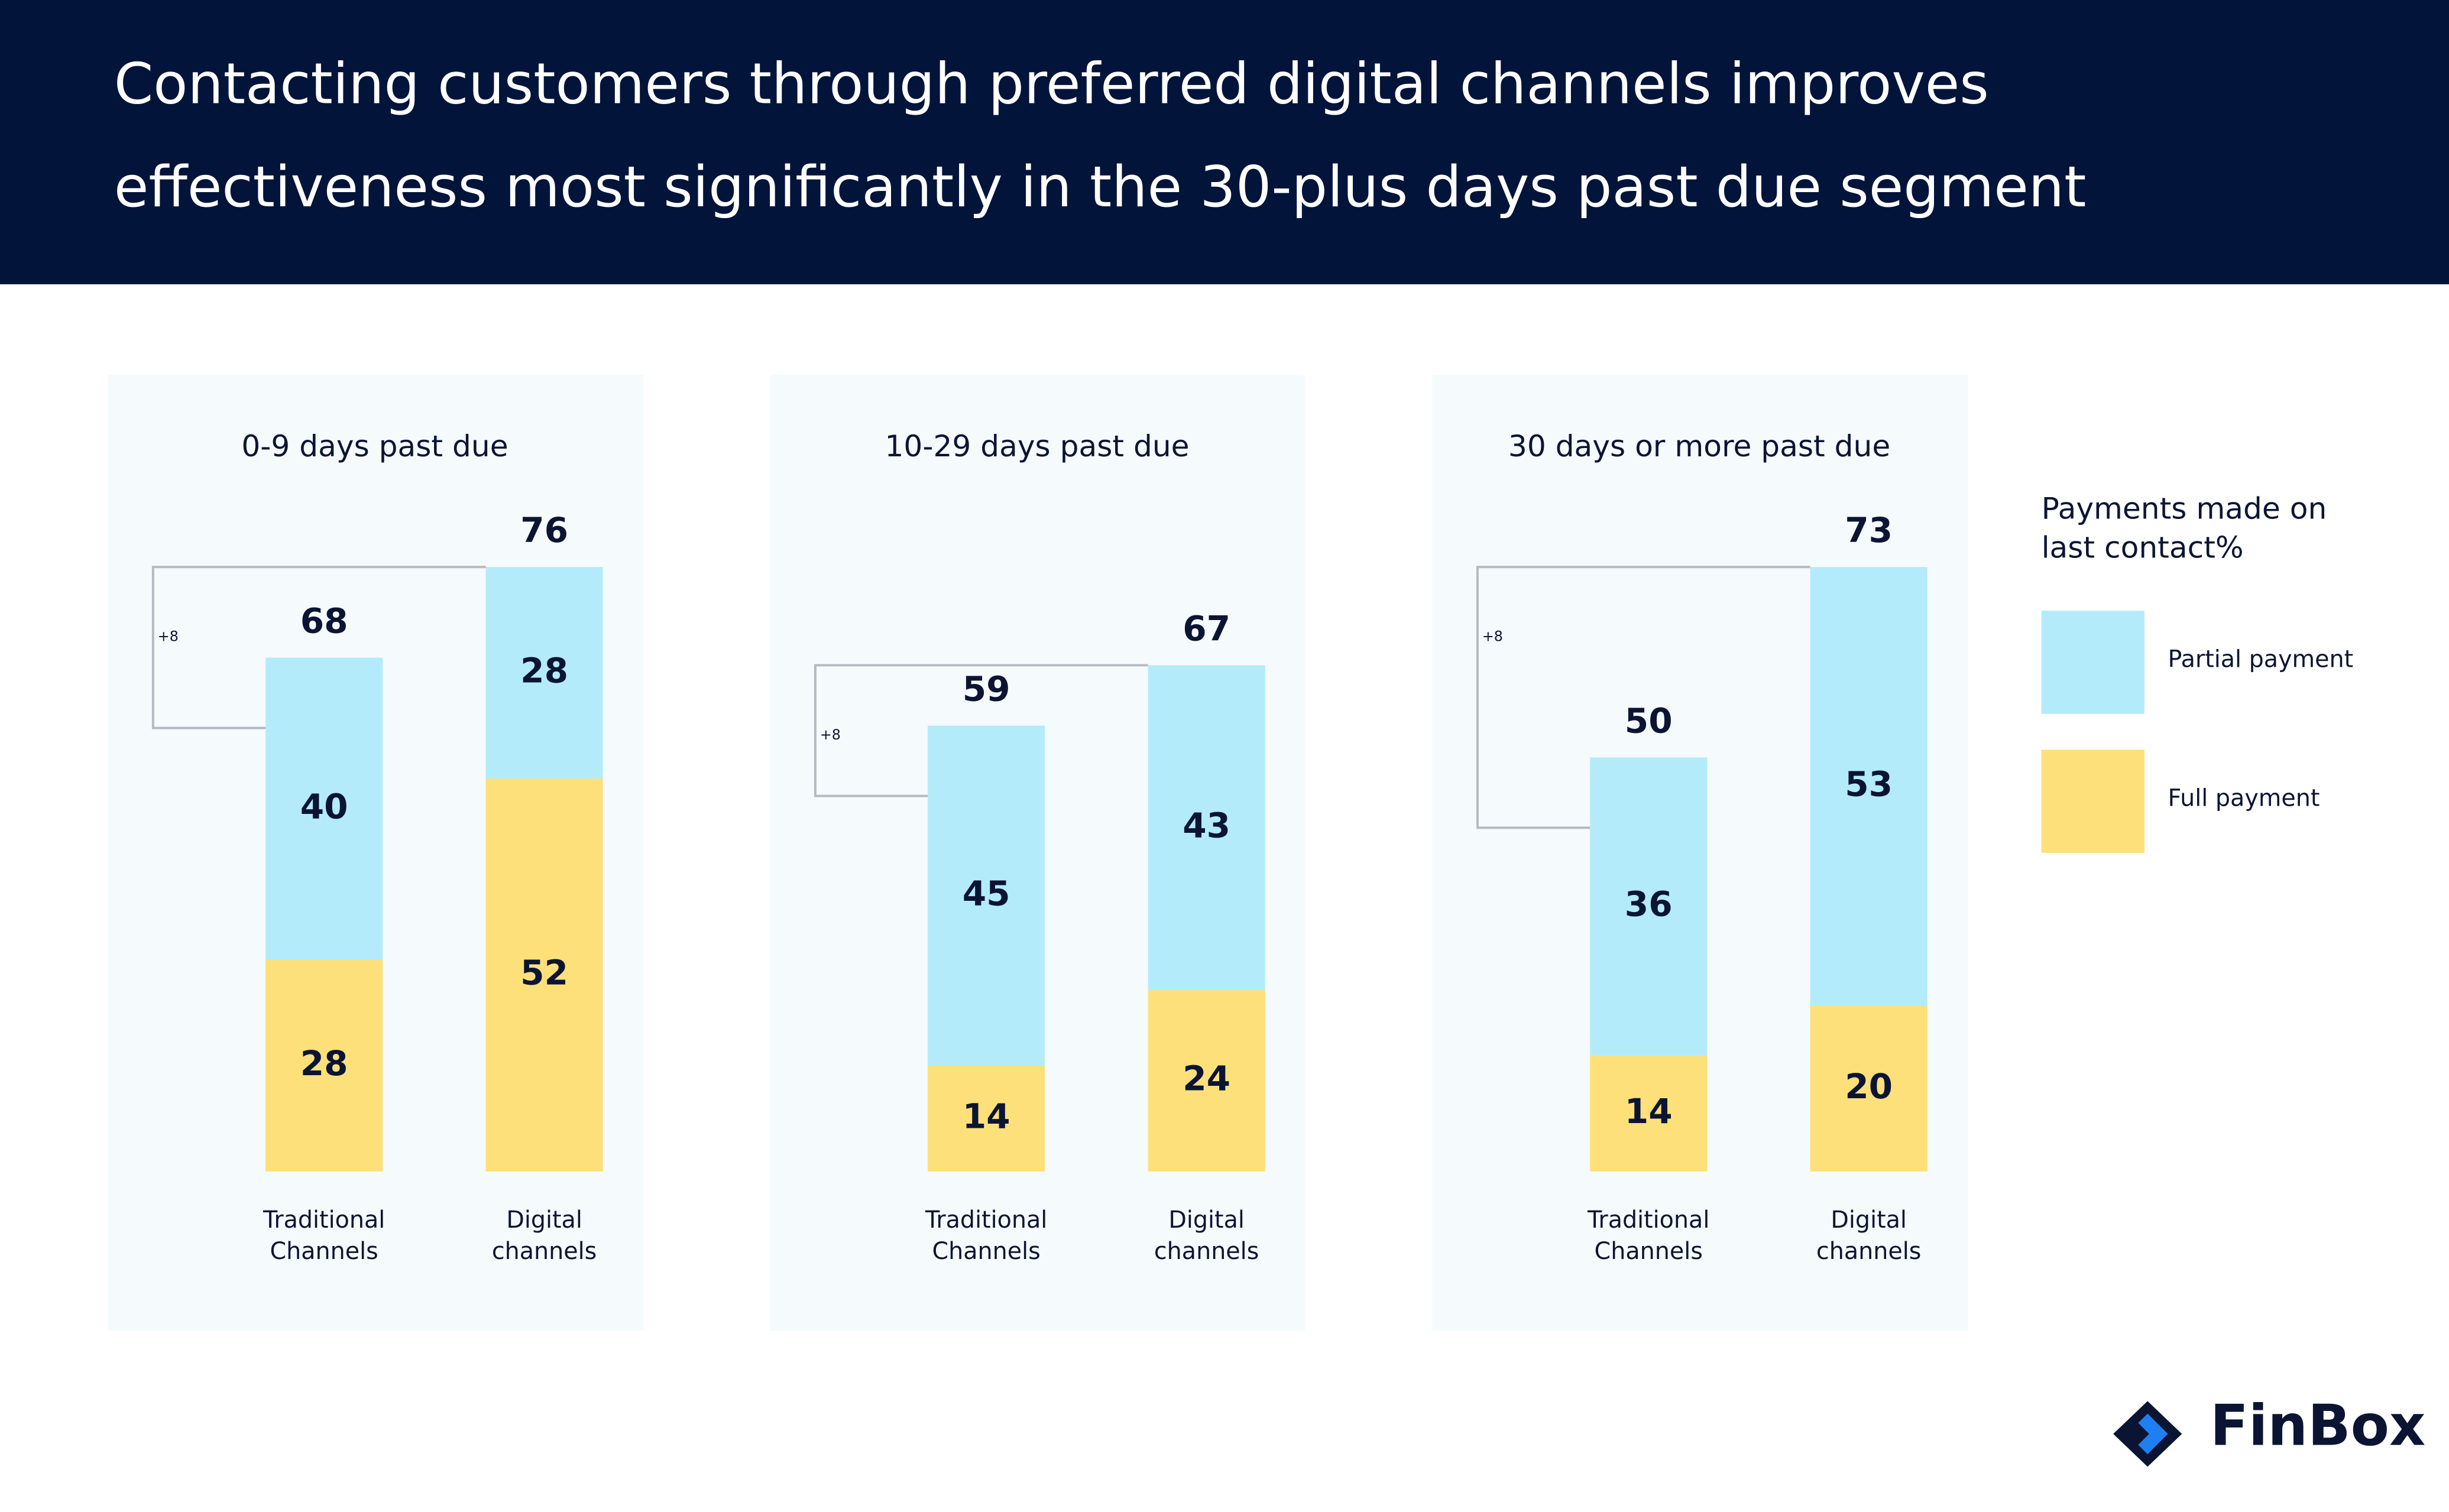 The image size is (2449, 1512). What do you see at coordinates (544, 530) in the screenshot?
I see `total-label: 76` at bounding box center [544, 530].